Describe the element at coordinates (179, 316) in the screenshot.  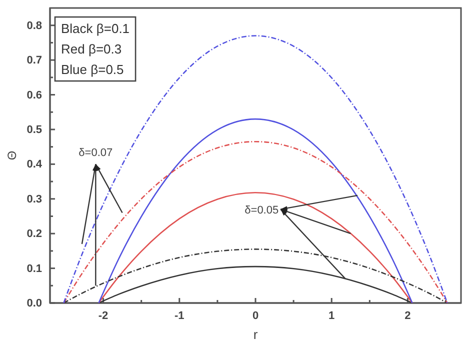
I see `x-tick-label: -1` at that location.